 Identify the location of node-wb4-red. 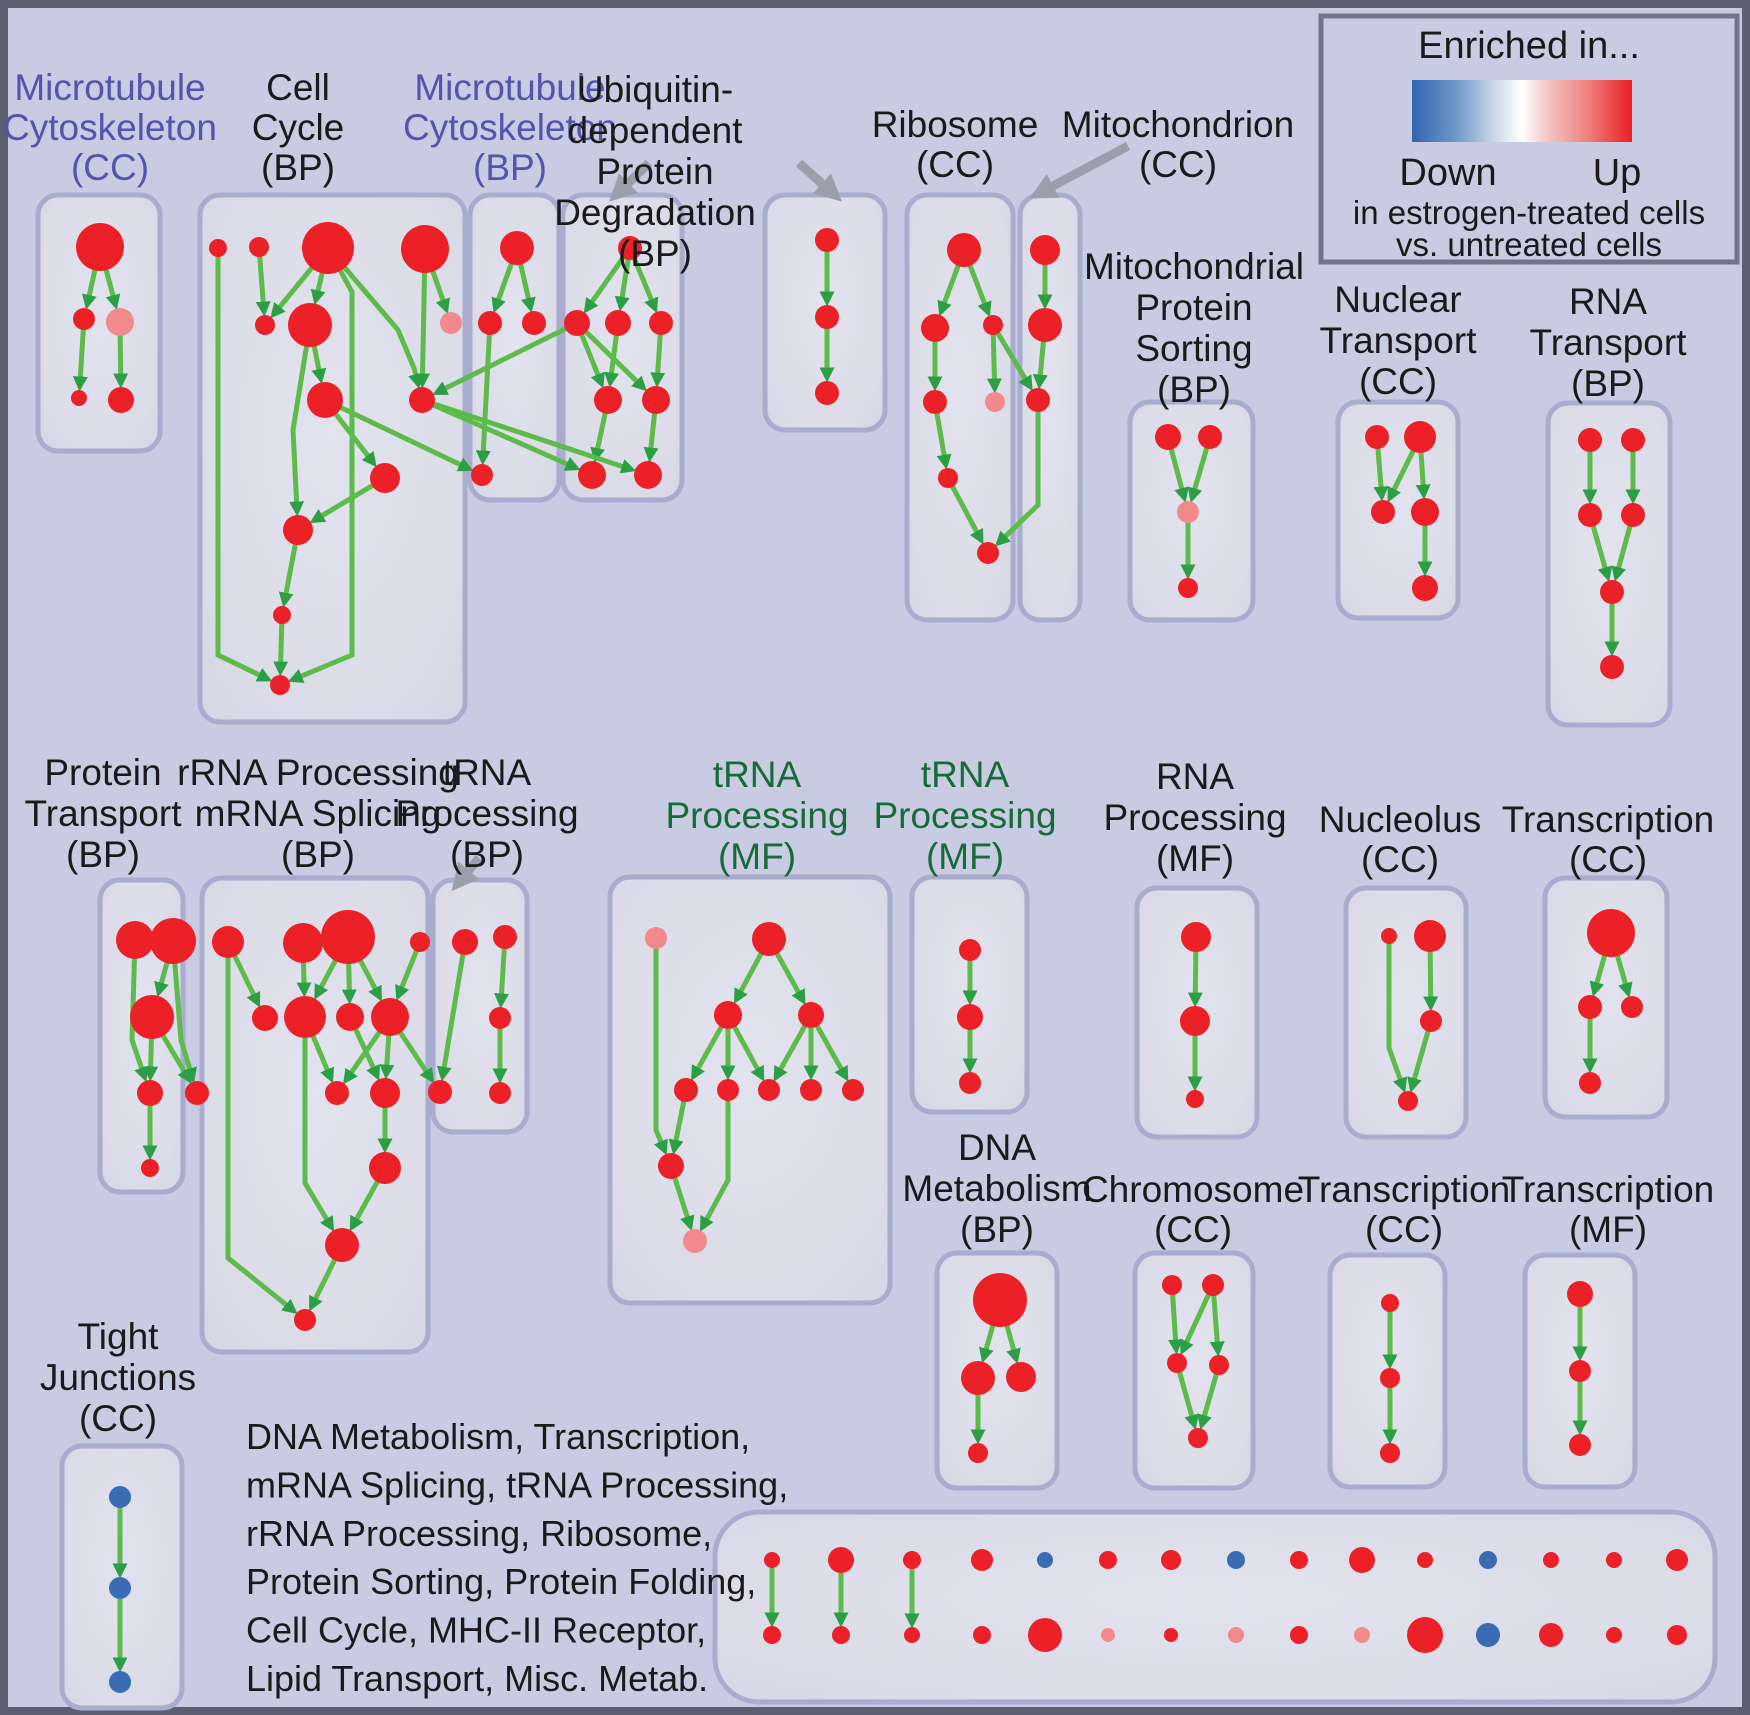
(982, 1635).